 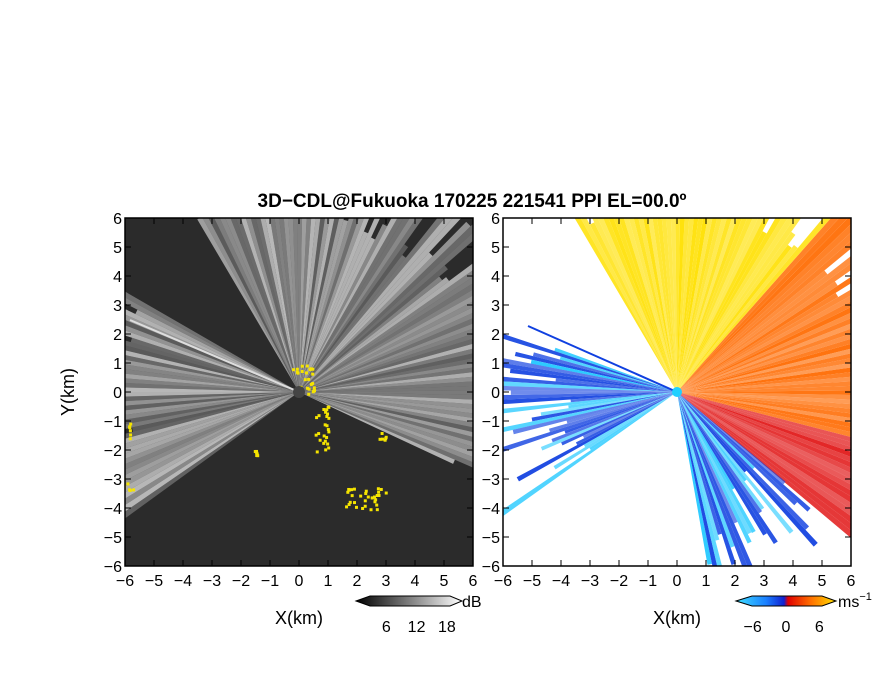 What do you see at coordinates (473, 581) in the screenshot?
I see `backscatter-x-tick-label: 6` at bounding box center [473, 581].